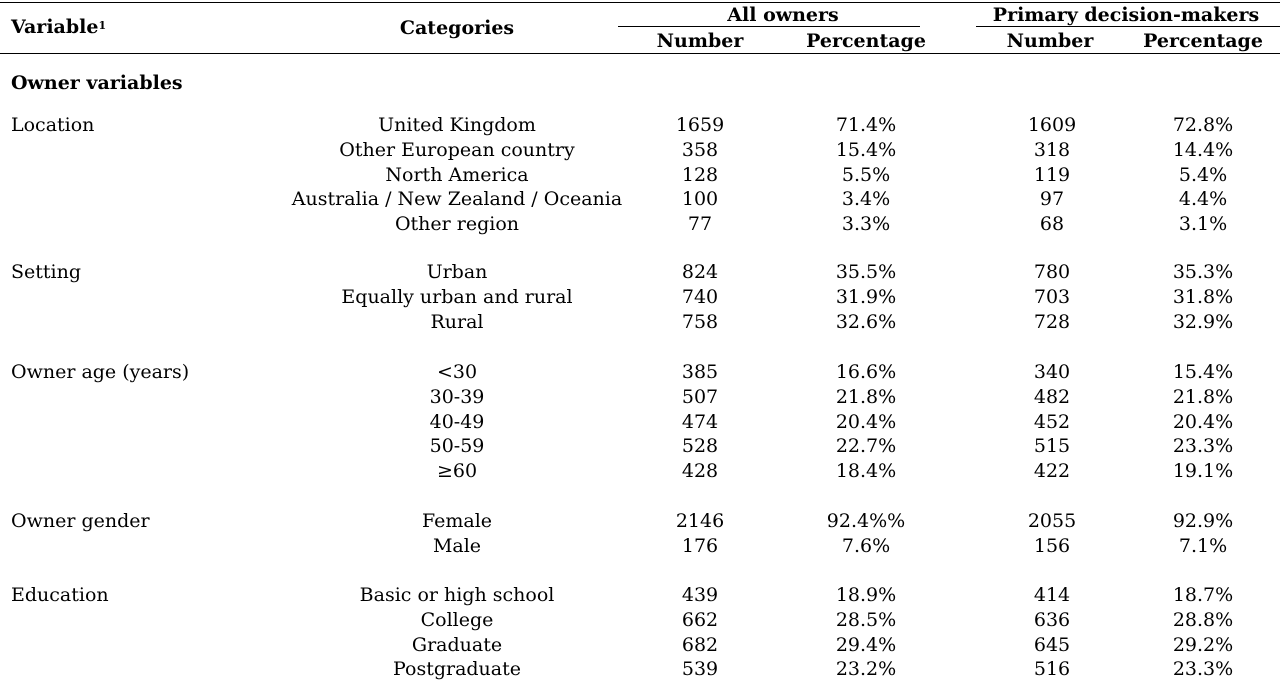  I want to click on cell-pdm-percentage: 29.2%, so click(1203, 645).